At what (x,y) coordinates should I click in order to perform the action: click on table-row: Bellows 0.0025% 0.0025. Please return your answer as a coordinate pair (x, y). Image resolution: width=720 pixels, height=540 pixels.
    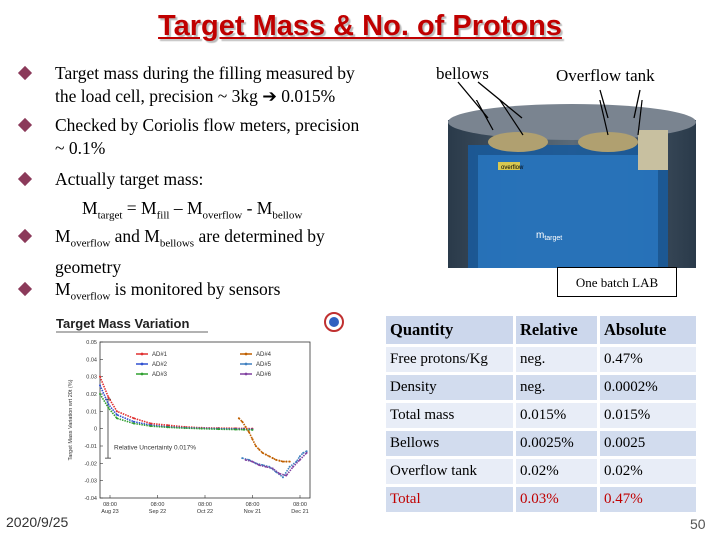
    Looking at the image, I should click on (541, 445).